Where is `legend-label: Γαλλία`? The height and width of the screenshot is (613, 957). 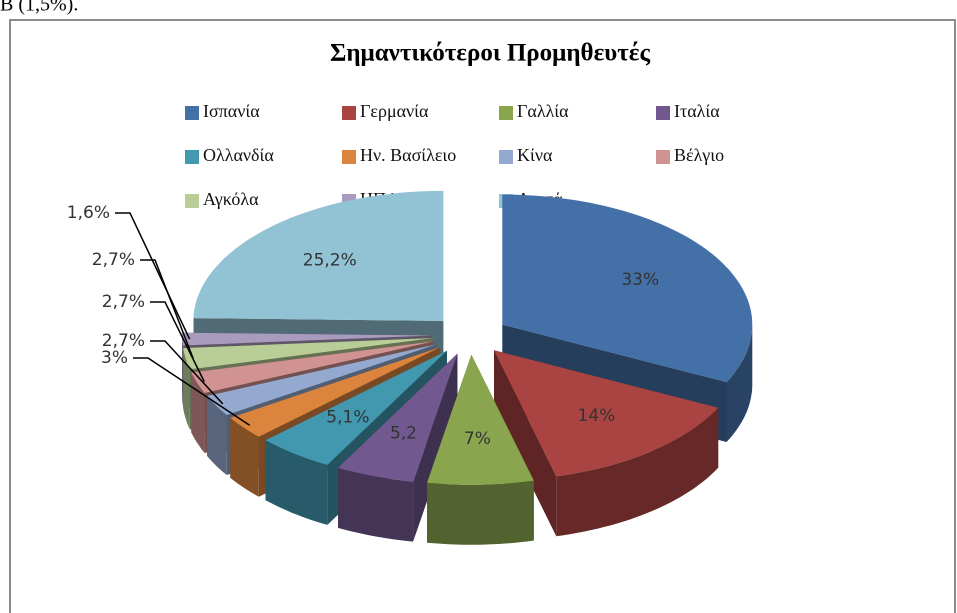
legend-label: Γαλλία is located at coordinates (543, 111).